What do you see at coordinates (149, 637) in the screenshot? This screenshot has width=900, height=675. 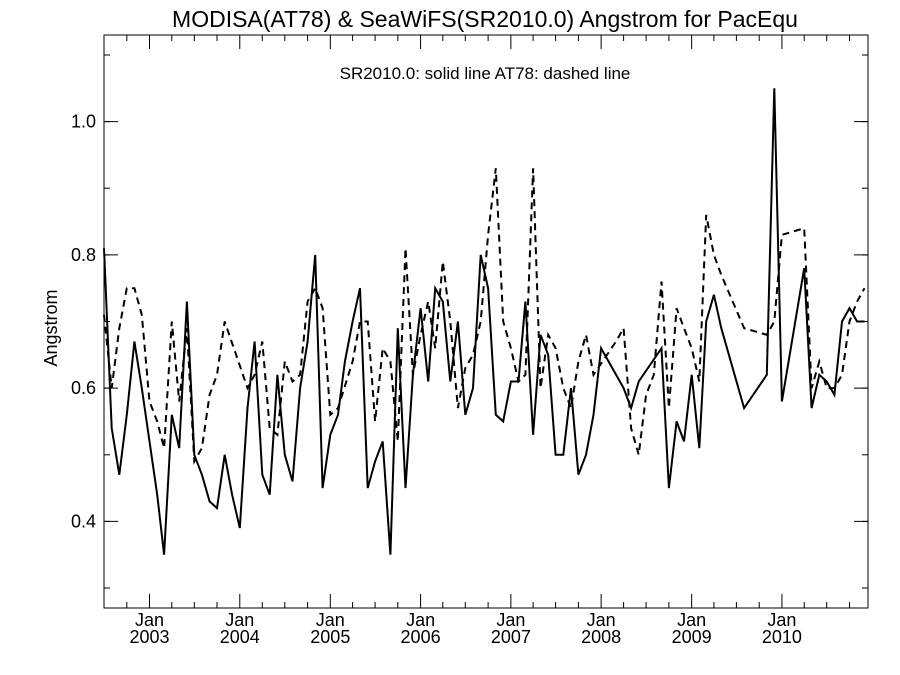 I see `x-tick-year-label: 2003` at bounding box center [149, 637].